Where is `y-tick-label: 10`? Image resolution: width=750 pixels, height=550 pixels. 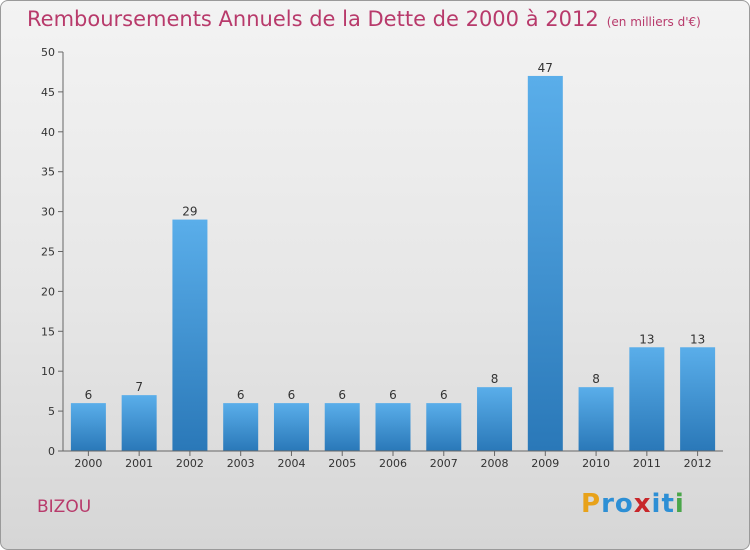
y-tick-label: 10 is located at coordinates (48, 371).